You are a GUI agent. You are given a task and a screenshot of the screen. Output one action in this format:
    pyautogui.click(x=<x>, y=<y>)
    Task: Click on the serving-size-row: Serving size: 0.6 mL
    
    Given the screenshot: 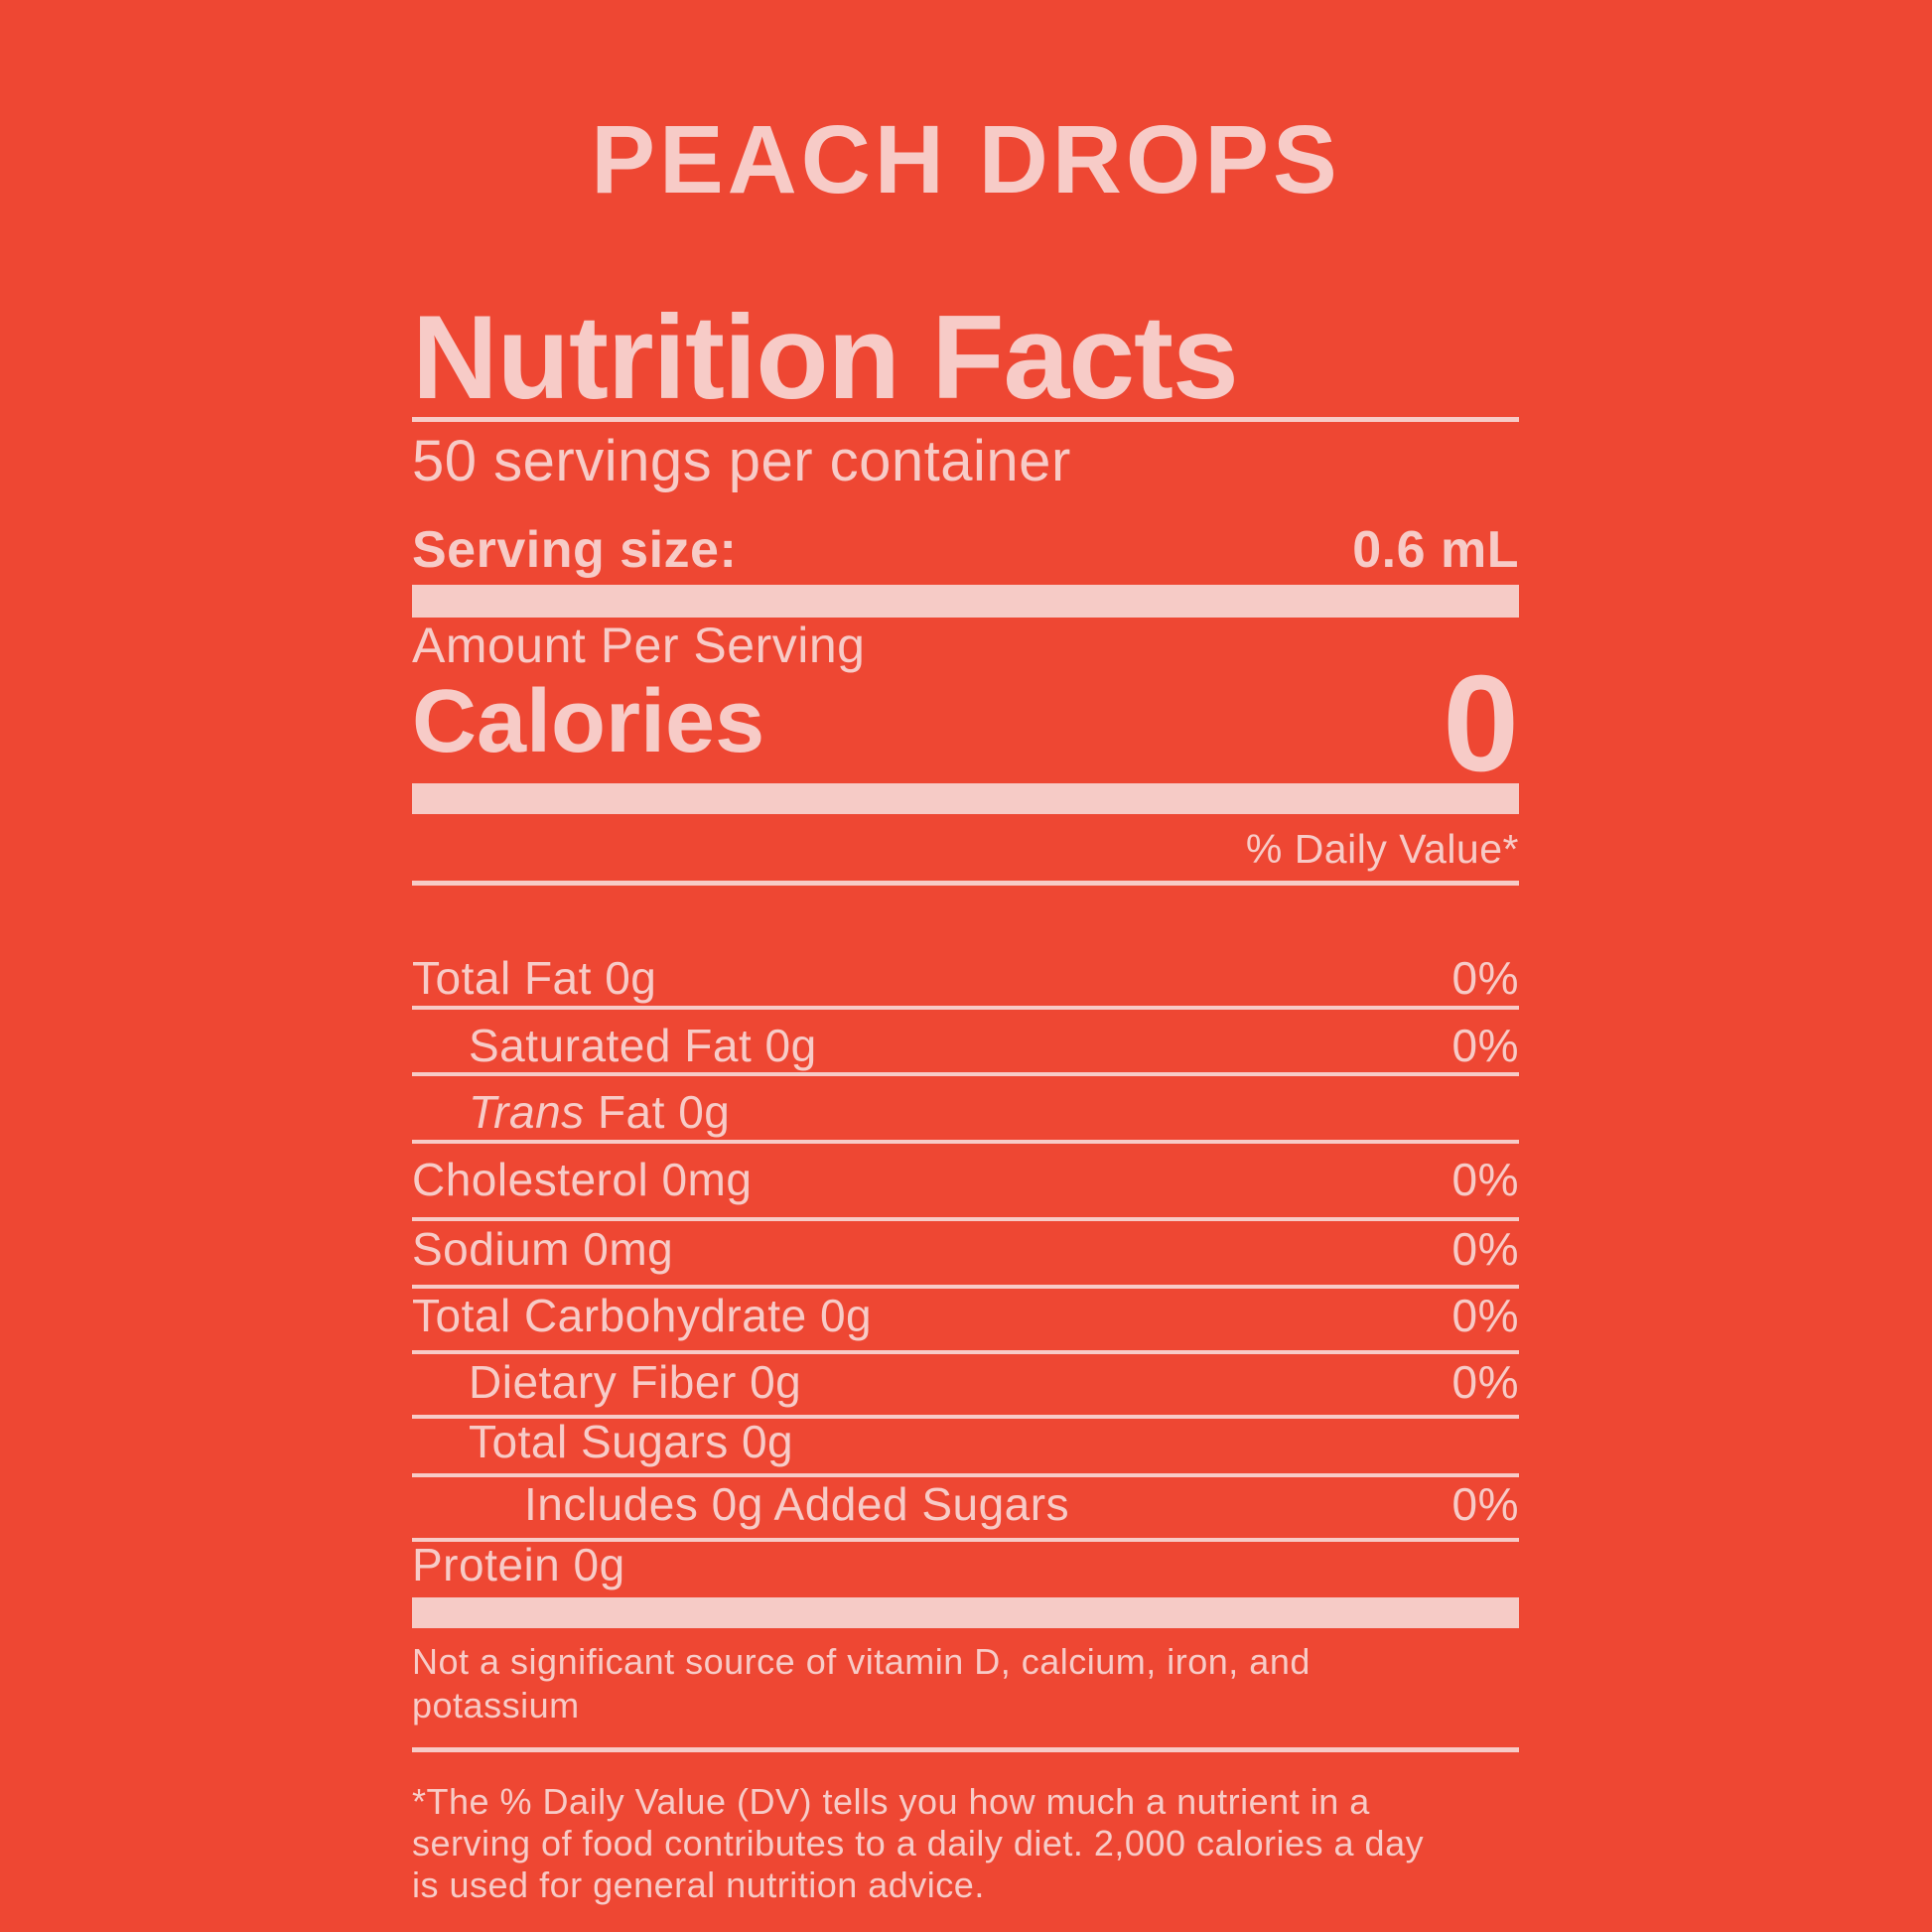 What is the action you would take?
    pyautogui.click(x=966, y=550)
    